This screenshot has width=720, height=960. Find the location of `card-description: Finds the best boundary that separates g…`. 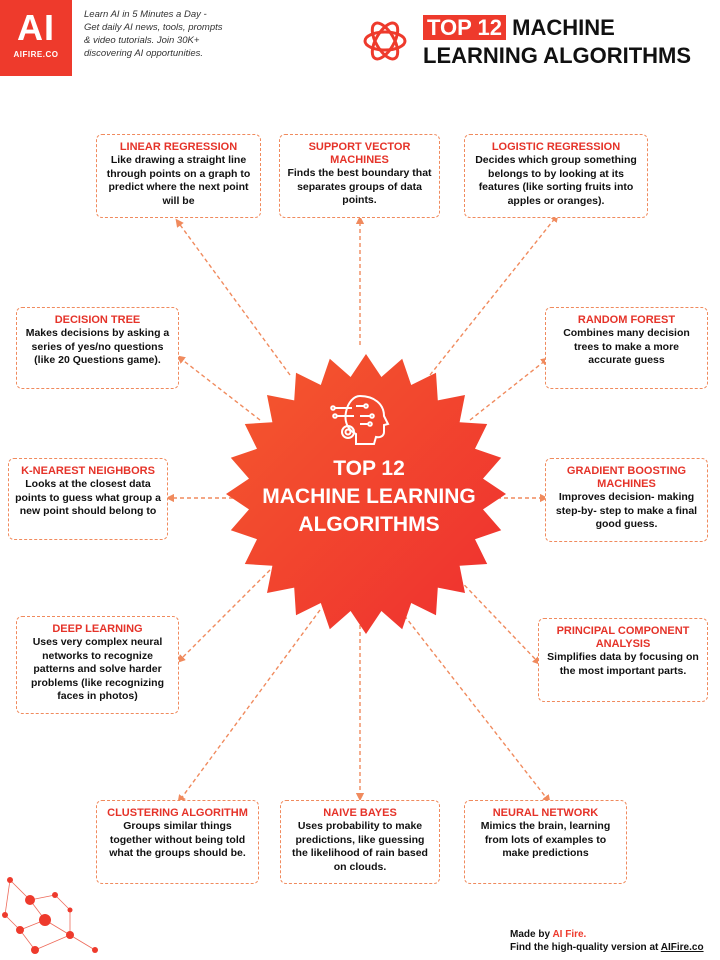

card-description: Finds the best boundary that separates g… is located at coordinates (359, 186).